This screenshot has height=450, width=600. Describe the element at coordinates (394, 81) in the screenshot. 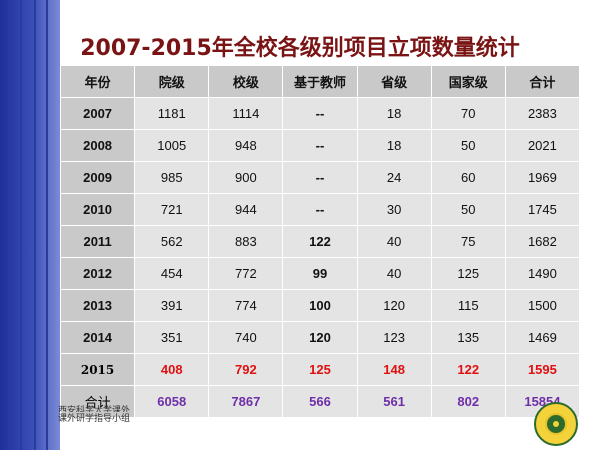

I see `header-cell: 省级` at that location.